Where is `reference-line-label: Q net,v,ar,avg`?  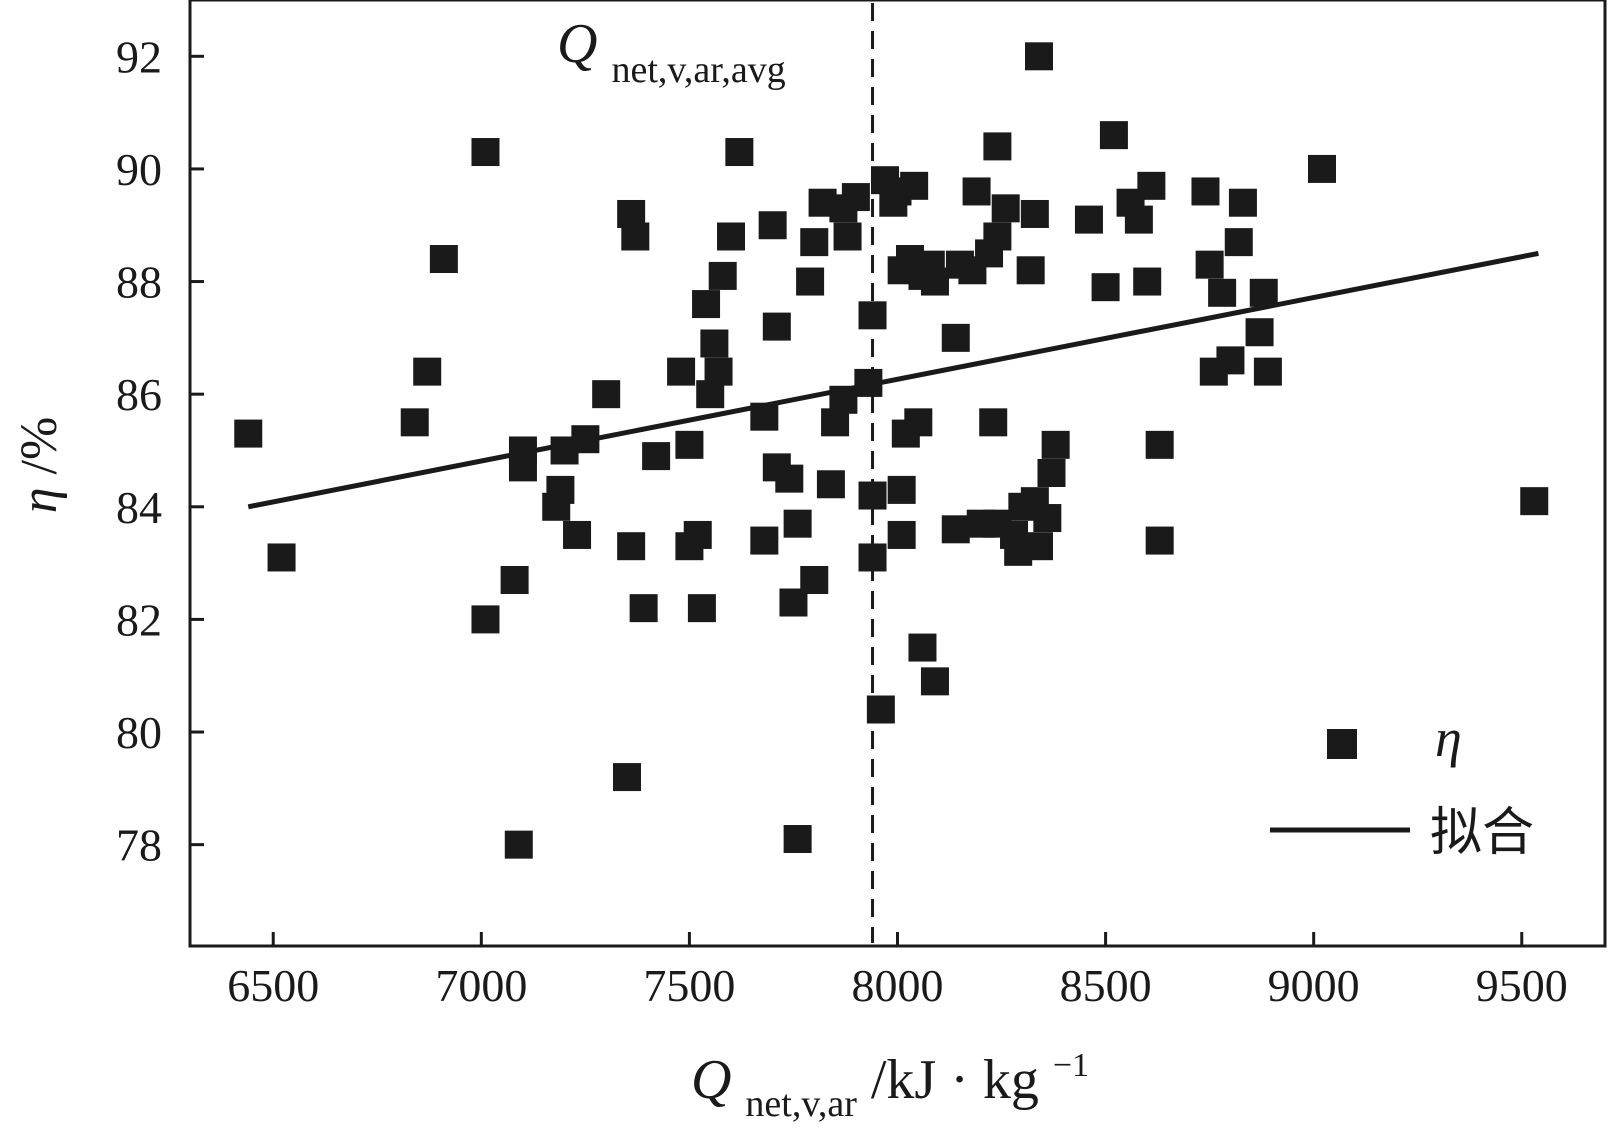
reference-line-label: Q net,v,ar,avg is located at coordinates (671, 52).